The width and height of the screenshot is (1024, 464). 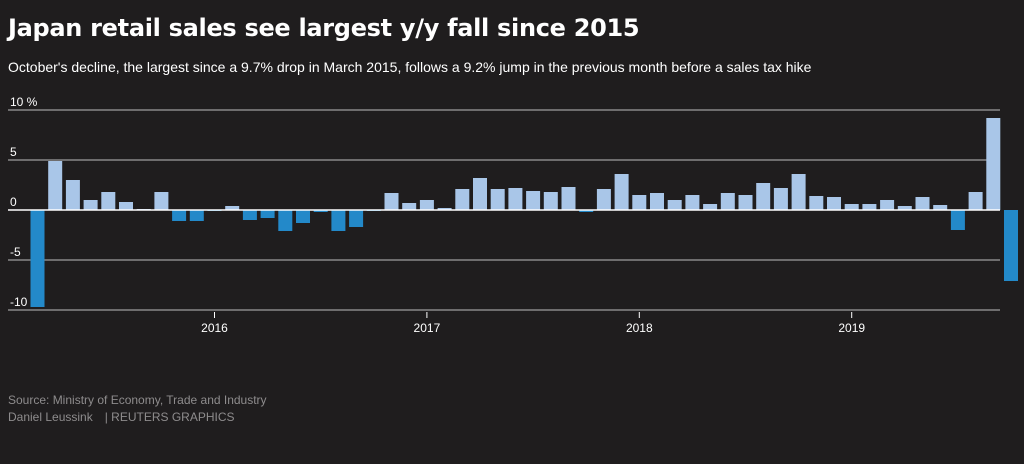 What do you see at coordinates (13, 152) in the screenshot?
I see `y-tick-label: 5` at bounding box center [13, 152].